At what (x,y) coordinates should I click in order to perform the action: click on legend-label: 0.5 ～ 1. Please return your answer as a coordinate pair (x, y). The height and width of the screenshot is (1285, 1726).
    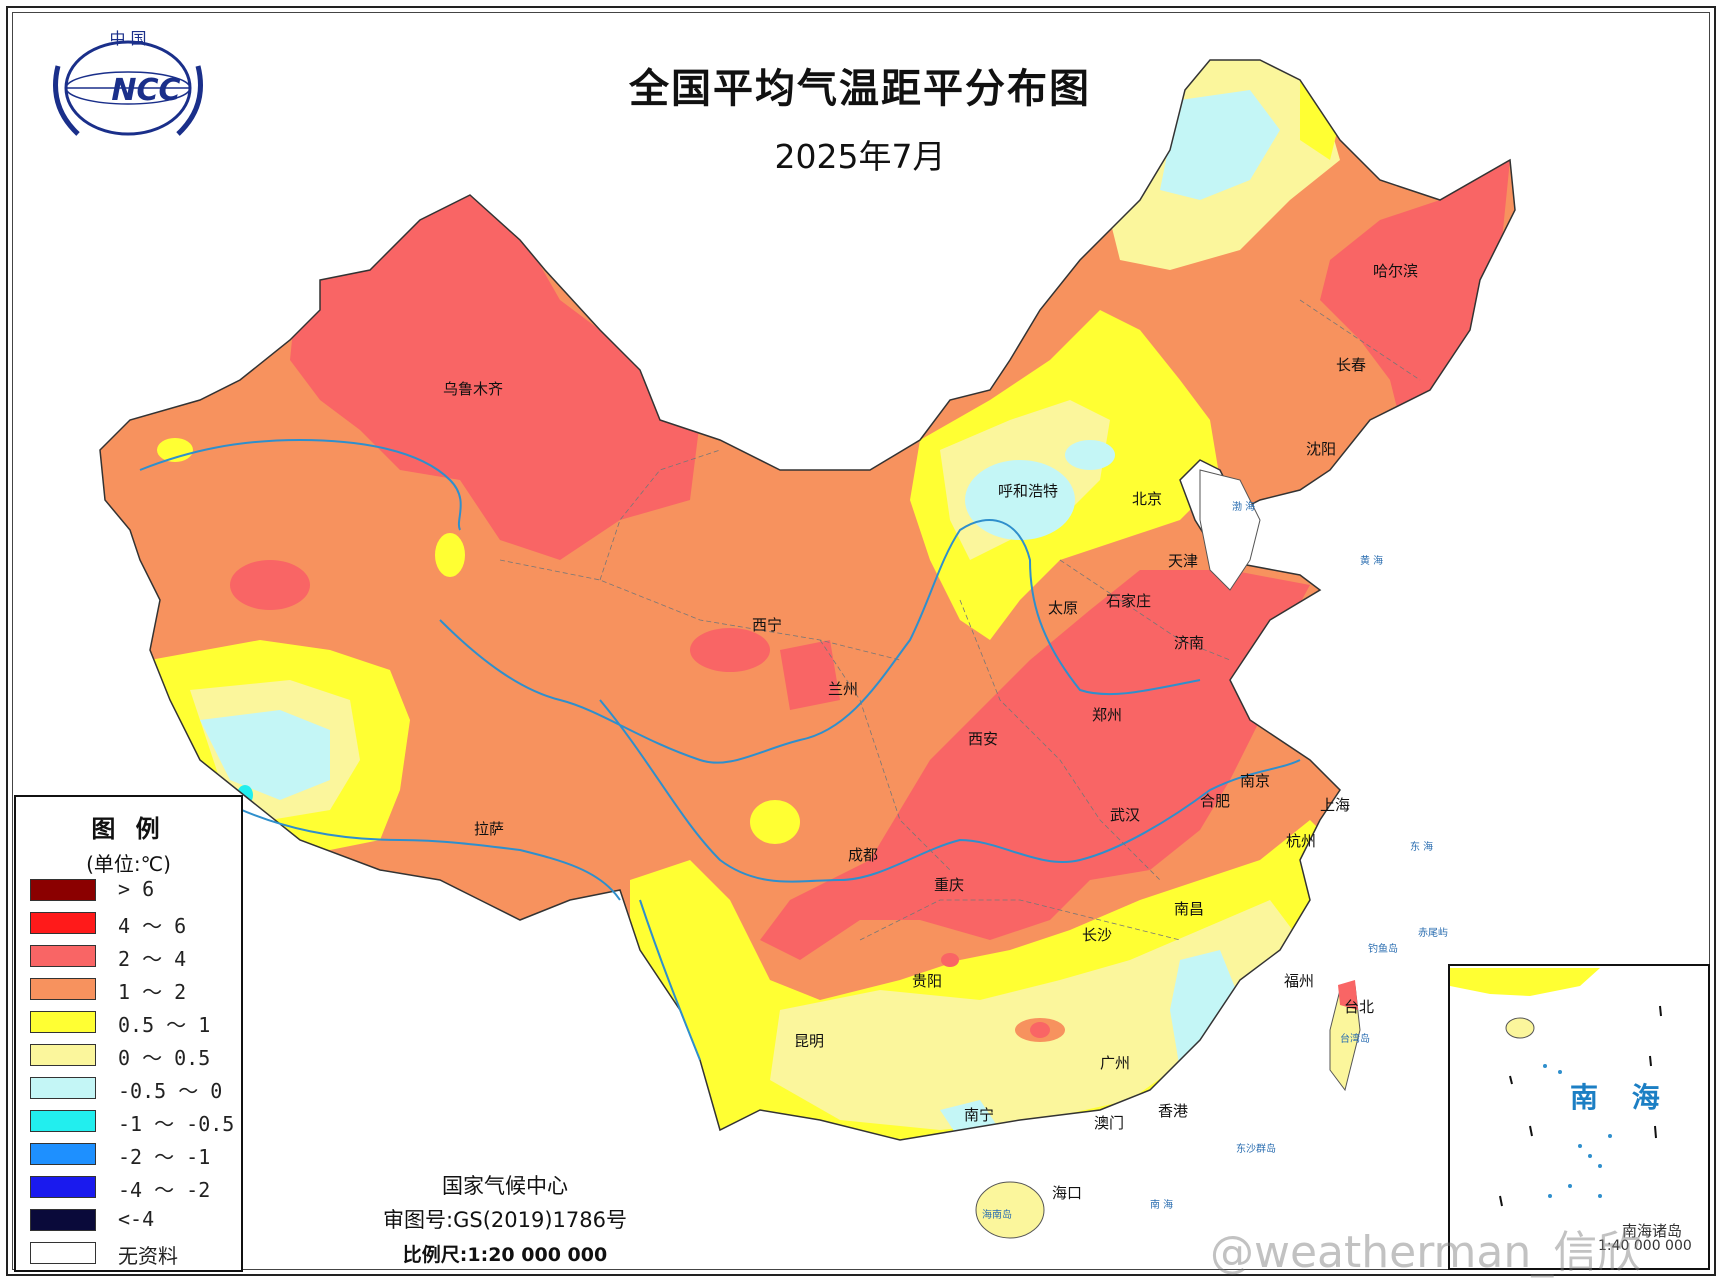
    Looking at the image, I should click on (164, 1025).